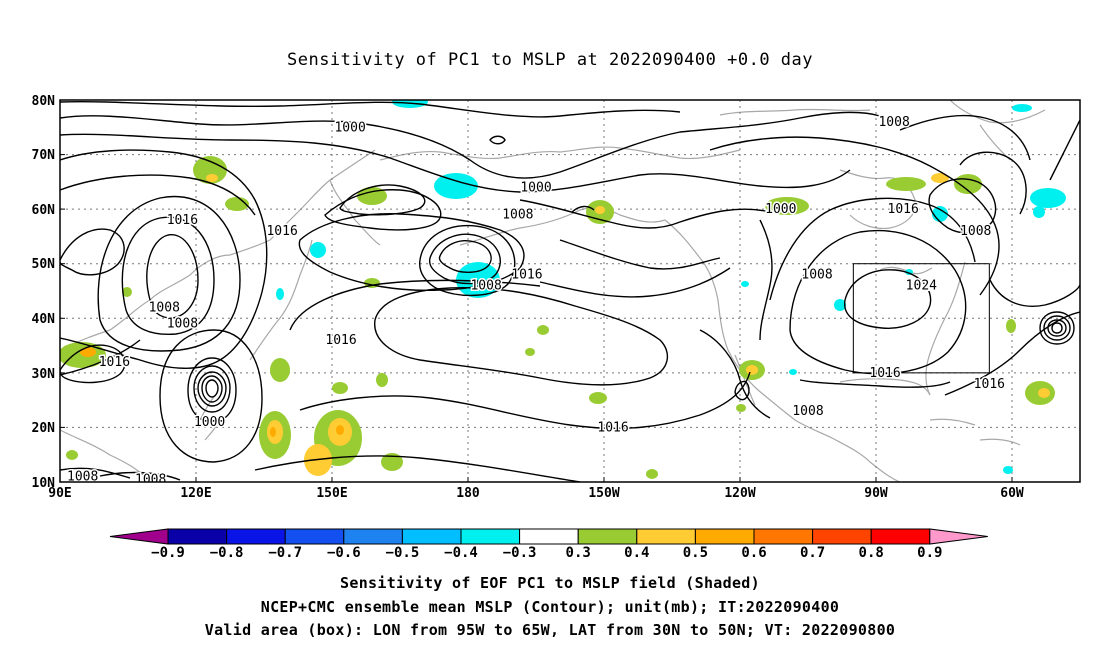  Describe the element at coordinates (536, 489) in the screenshot. I see `lon-axis: 90E 120E 150E 180 150W 120W 90W 60W` at that location.